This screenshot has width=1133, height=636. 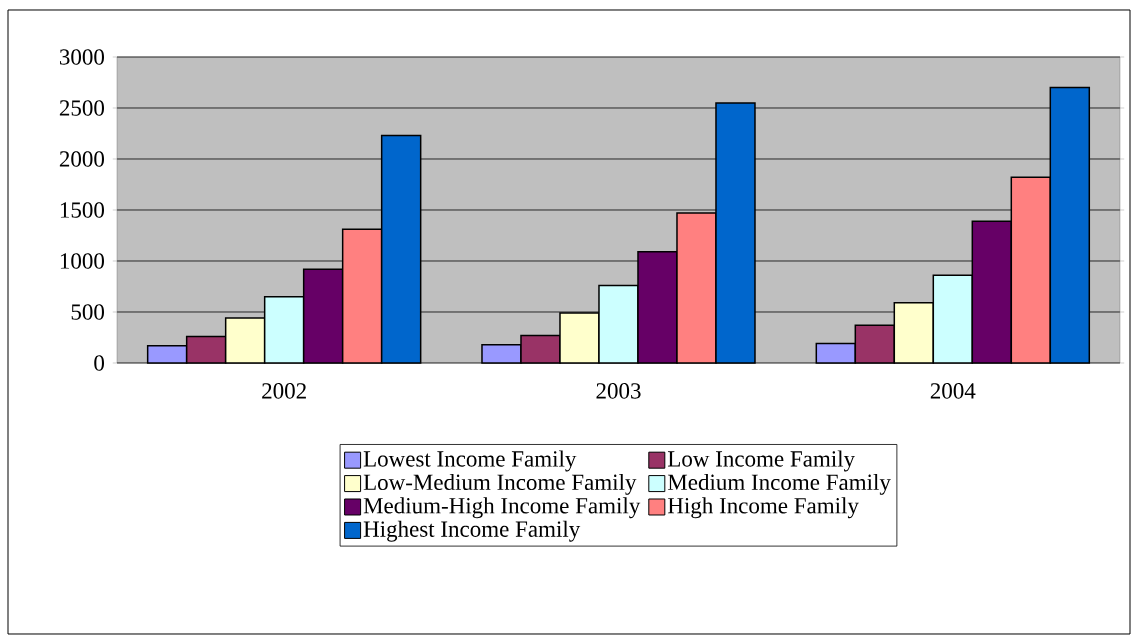 I want to click on legend-label: Low-Medium Income Family, so click(x=500, y=484).